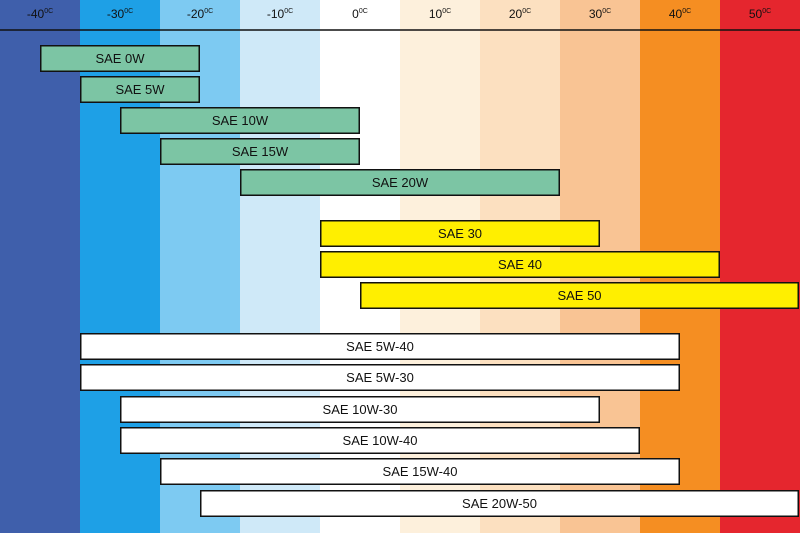 This screenshot has height=533, width=800. Describe the element at coordinates (440, 14) in the screenshot. I see `x-tick-label: 100C` at that location.